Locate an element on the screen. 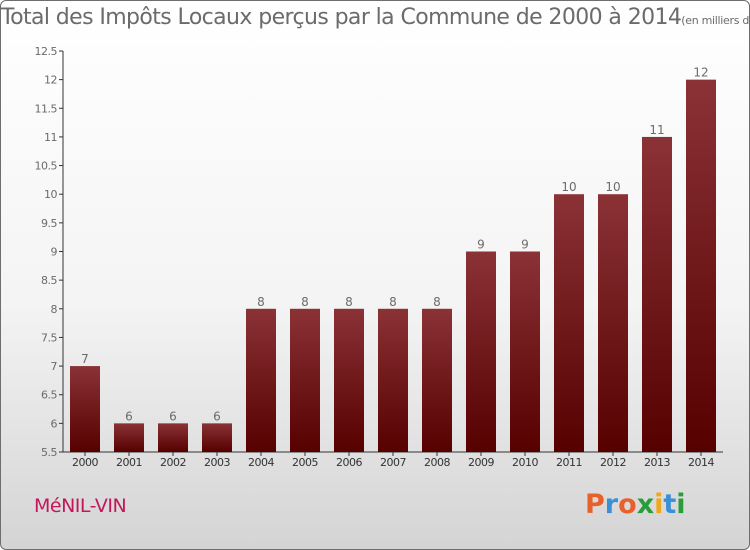 This screenshot has height=550, width=750. y-tick-label: 6.5 is located at coordinates (49, 395).